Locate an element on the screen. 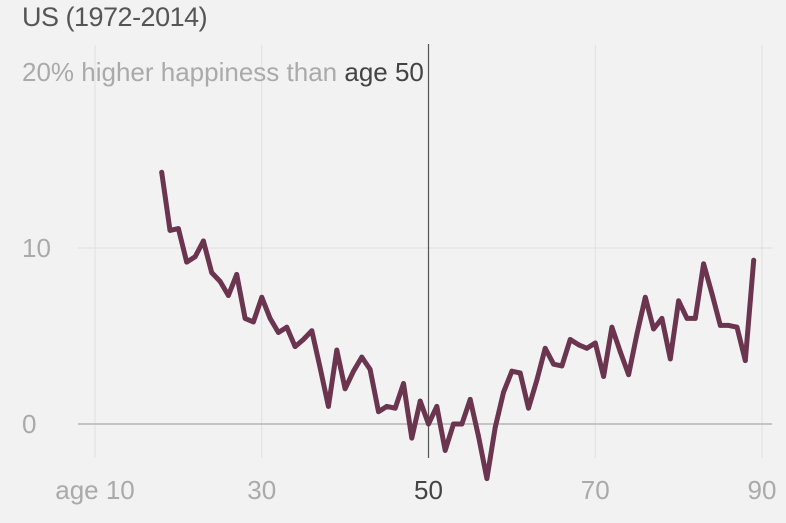 The height and width of the screenshot is (523, 786). reference-age-label: age 50 is located at coordinates (384, 72).